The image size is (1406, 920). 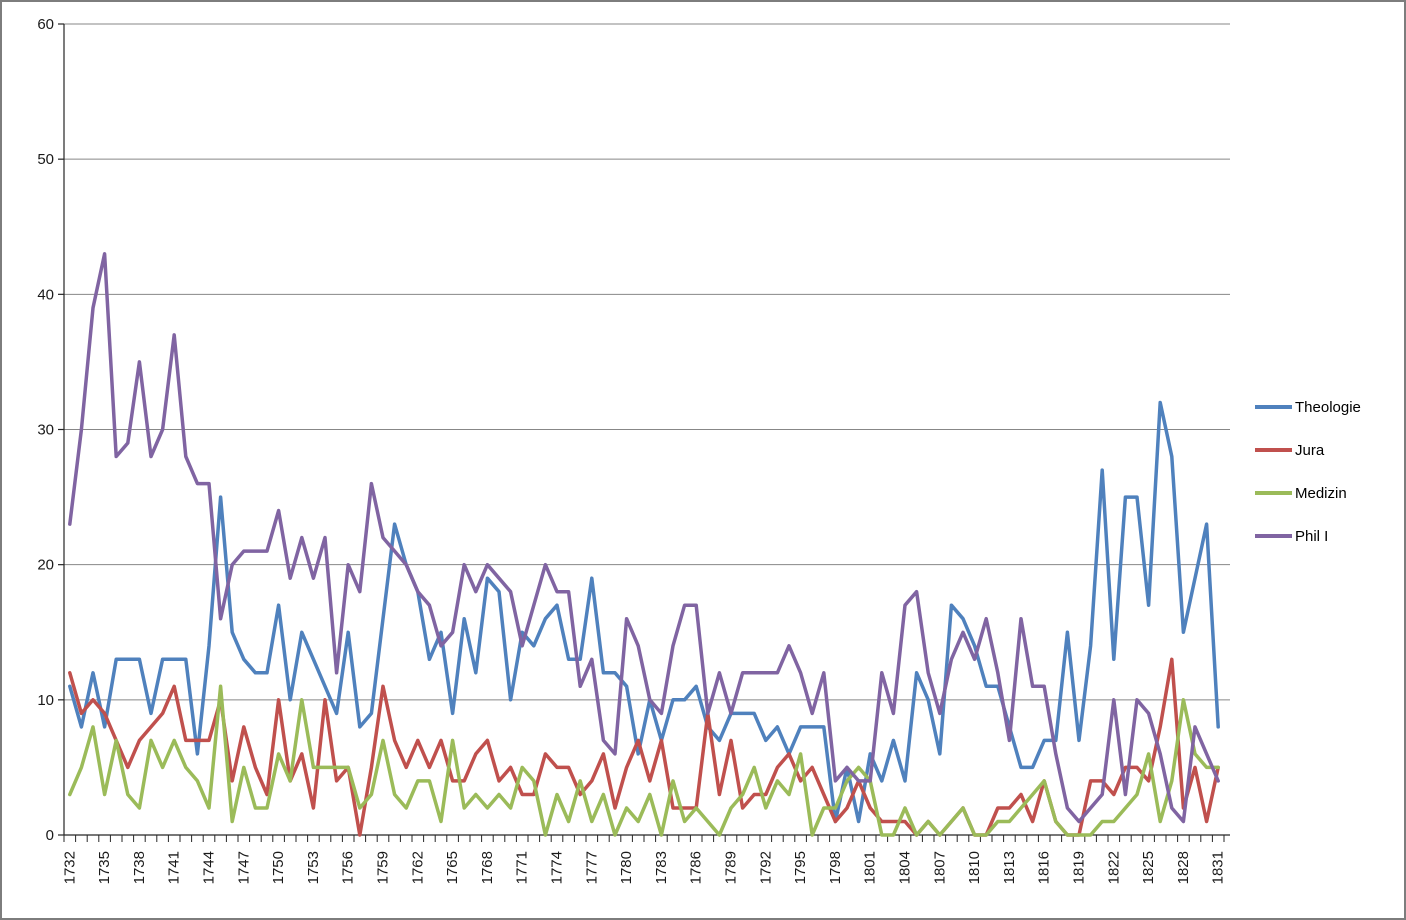 What do you see at coordinates (644, 760) in the screenshot?
I see `series-line-medizin` at bounding box center [644, 760].